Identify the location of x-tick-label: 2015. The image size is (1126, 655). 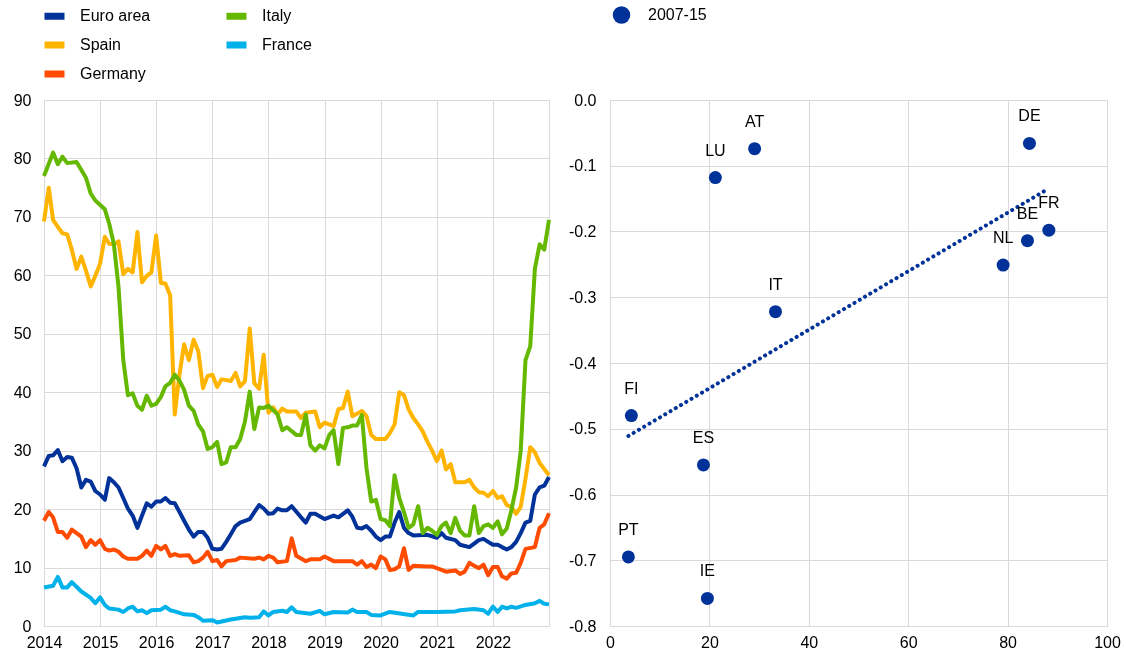
(100, 642).